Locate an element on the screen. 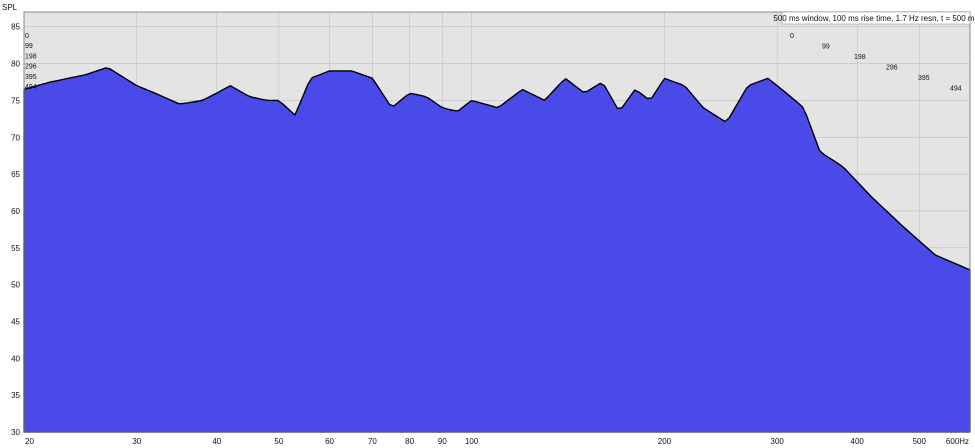  time-label-right: 296 is located at coordinates (892, 68).